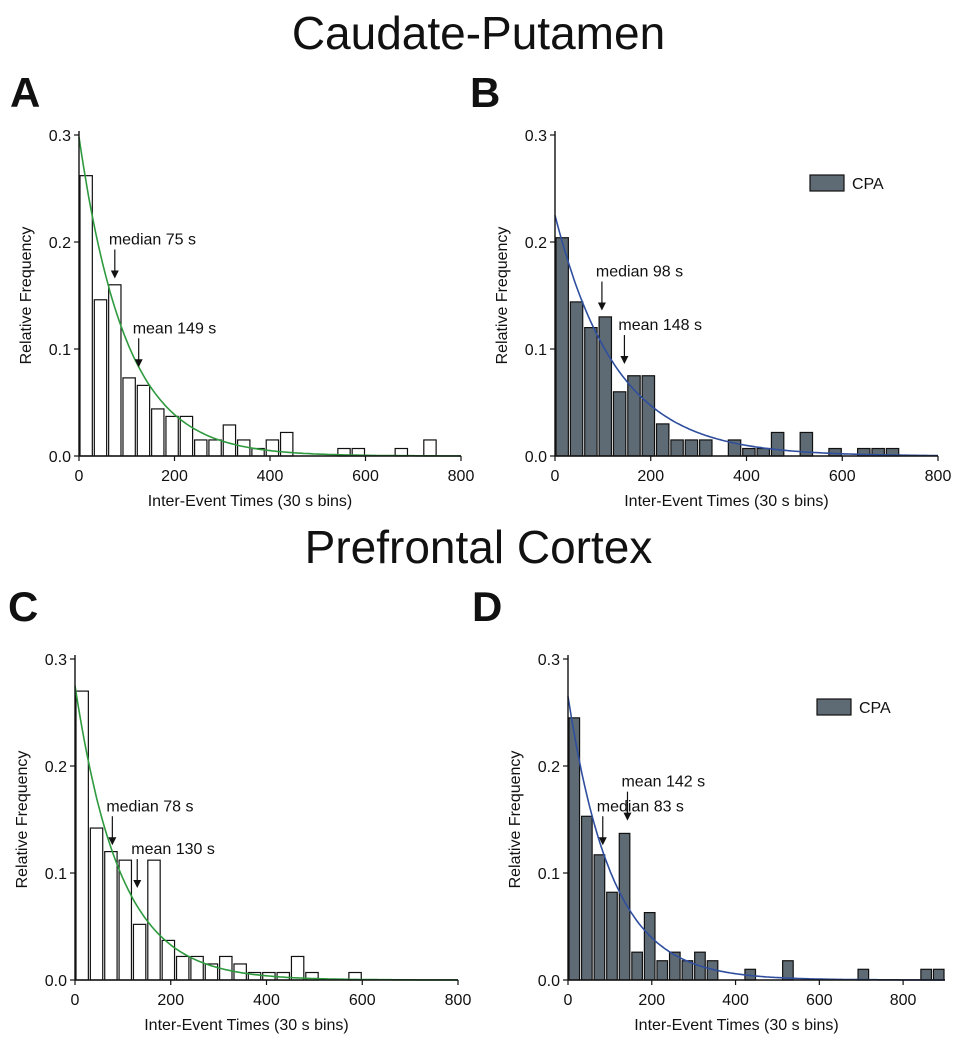  What do you see at coordinates (487, 606) in the screenshot?
I see `panel-letter-d: D` at bounding box center [487, 606].